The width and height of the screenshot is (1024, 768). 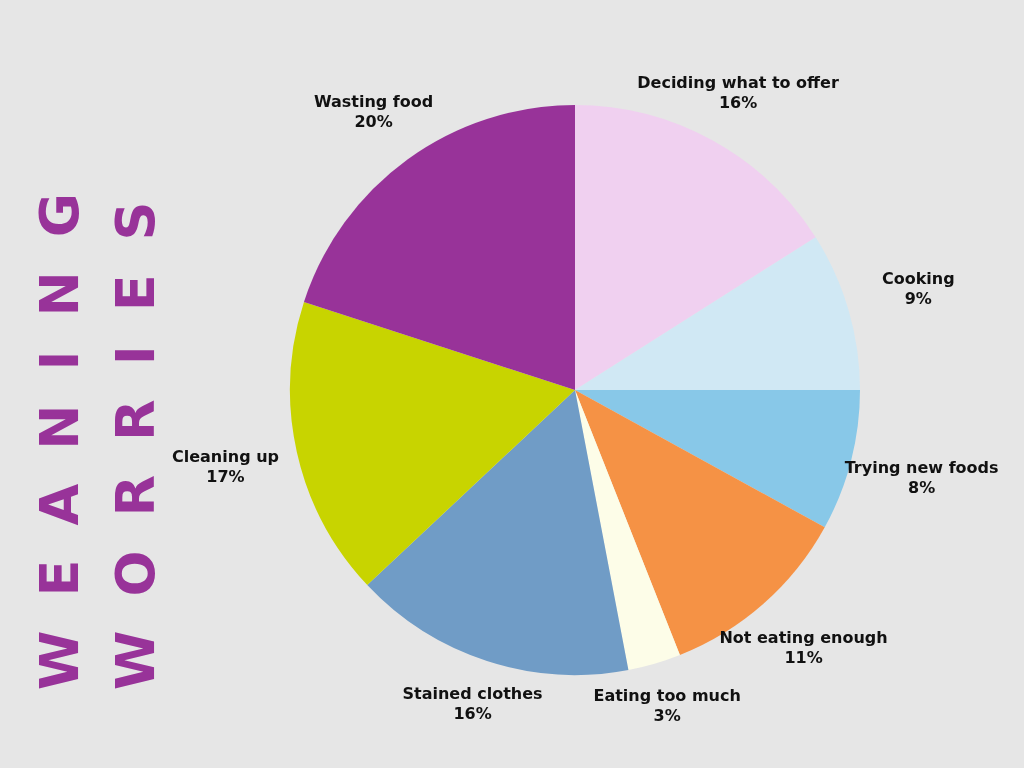 I want to click on data-label: 20%, so click(x=373, y=121).